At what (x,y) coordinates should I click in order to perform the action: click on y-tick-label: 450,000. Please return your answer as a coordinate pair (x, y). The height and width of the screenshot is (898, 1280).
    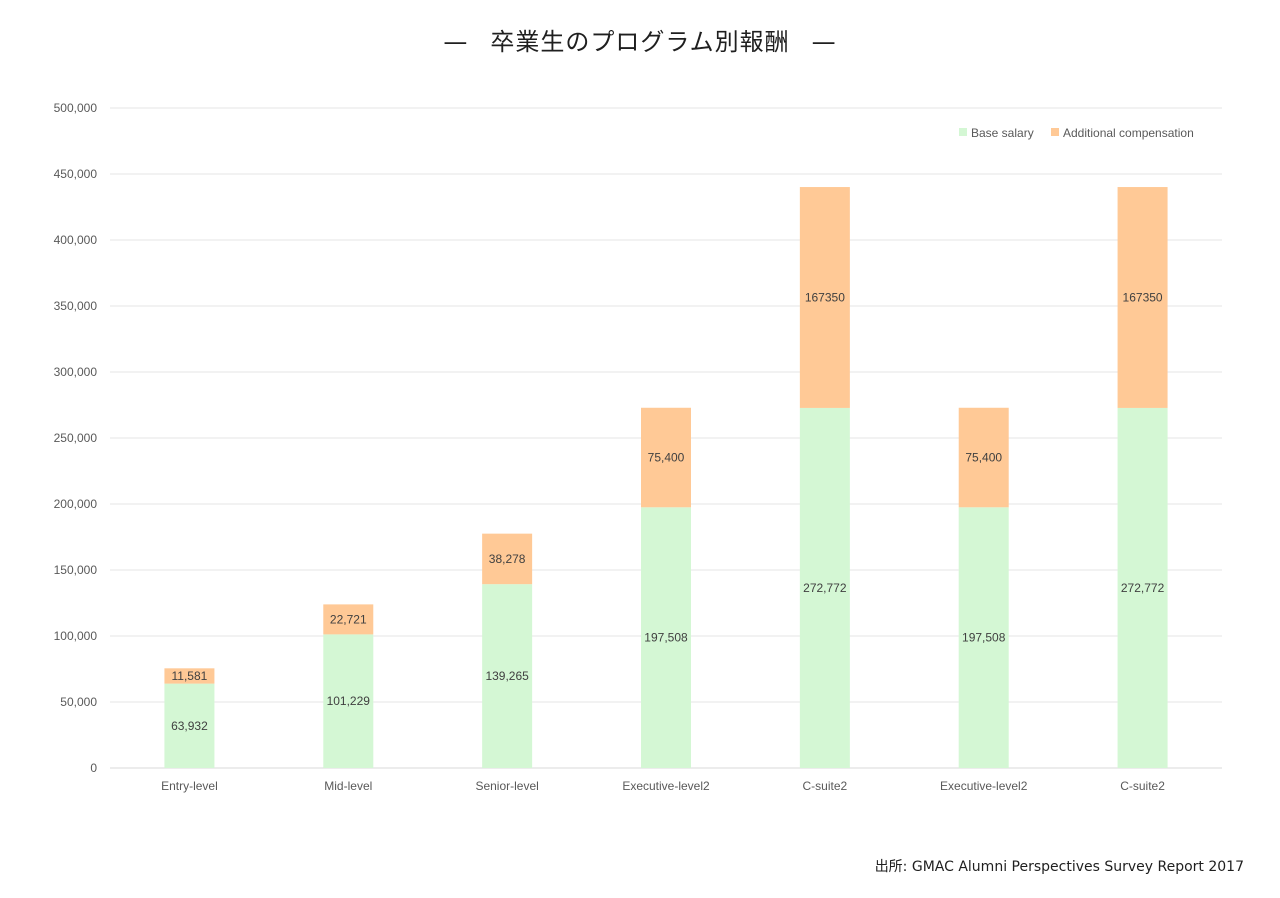
    Looking at the image, I should click on (76, 174).